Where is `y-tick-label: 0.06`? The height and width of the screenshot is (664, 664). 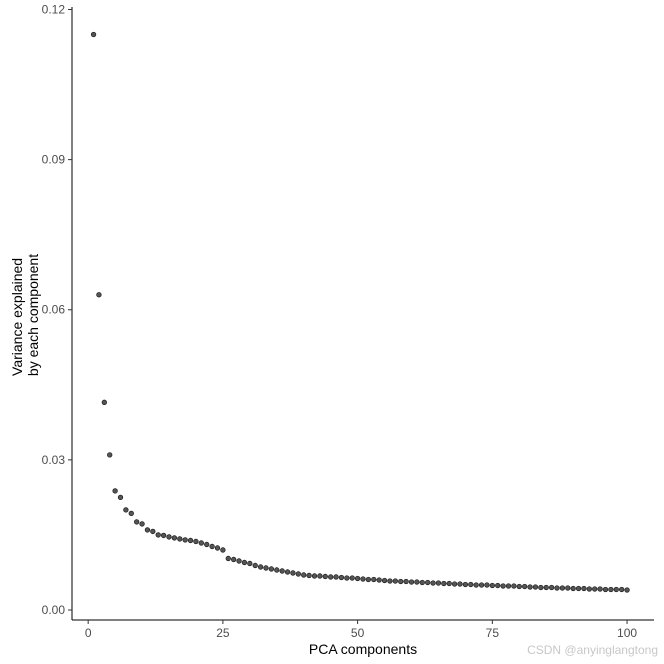 y-tick-label: 0.06 is located at coordinates (54, 310).